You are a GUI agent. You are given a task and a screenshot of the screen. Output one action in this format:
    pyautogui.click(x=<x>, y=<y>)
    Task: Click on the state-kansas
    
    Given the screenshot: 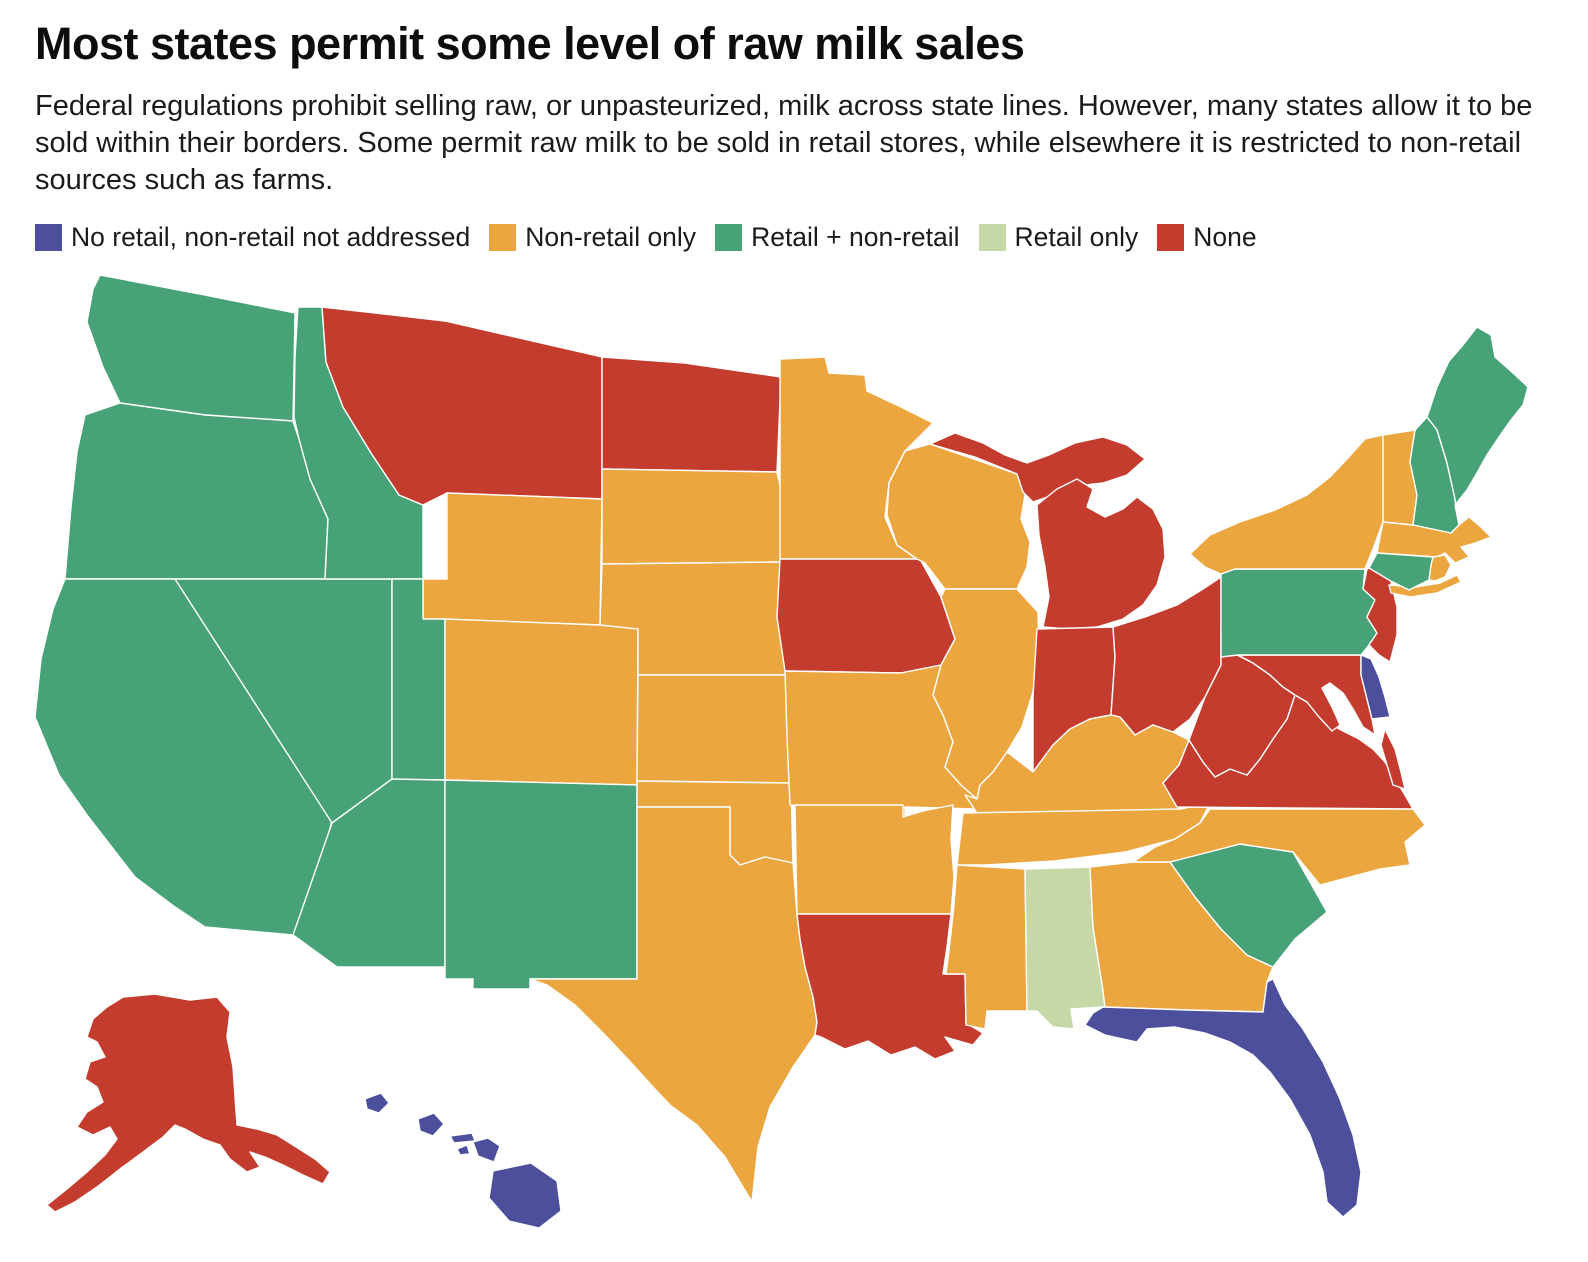 What is the action you would take?
    pyautogui.click(x=717, y=729)
    